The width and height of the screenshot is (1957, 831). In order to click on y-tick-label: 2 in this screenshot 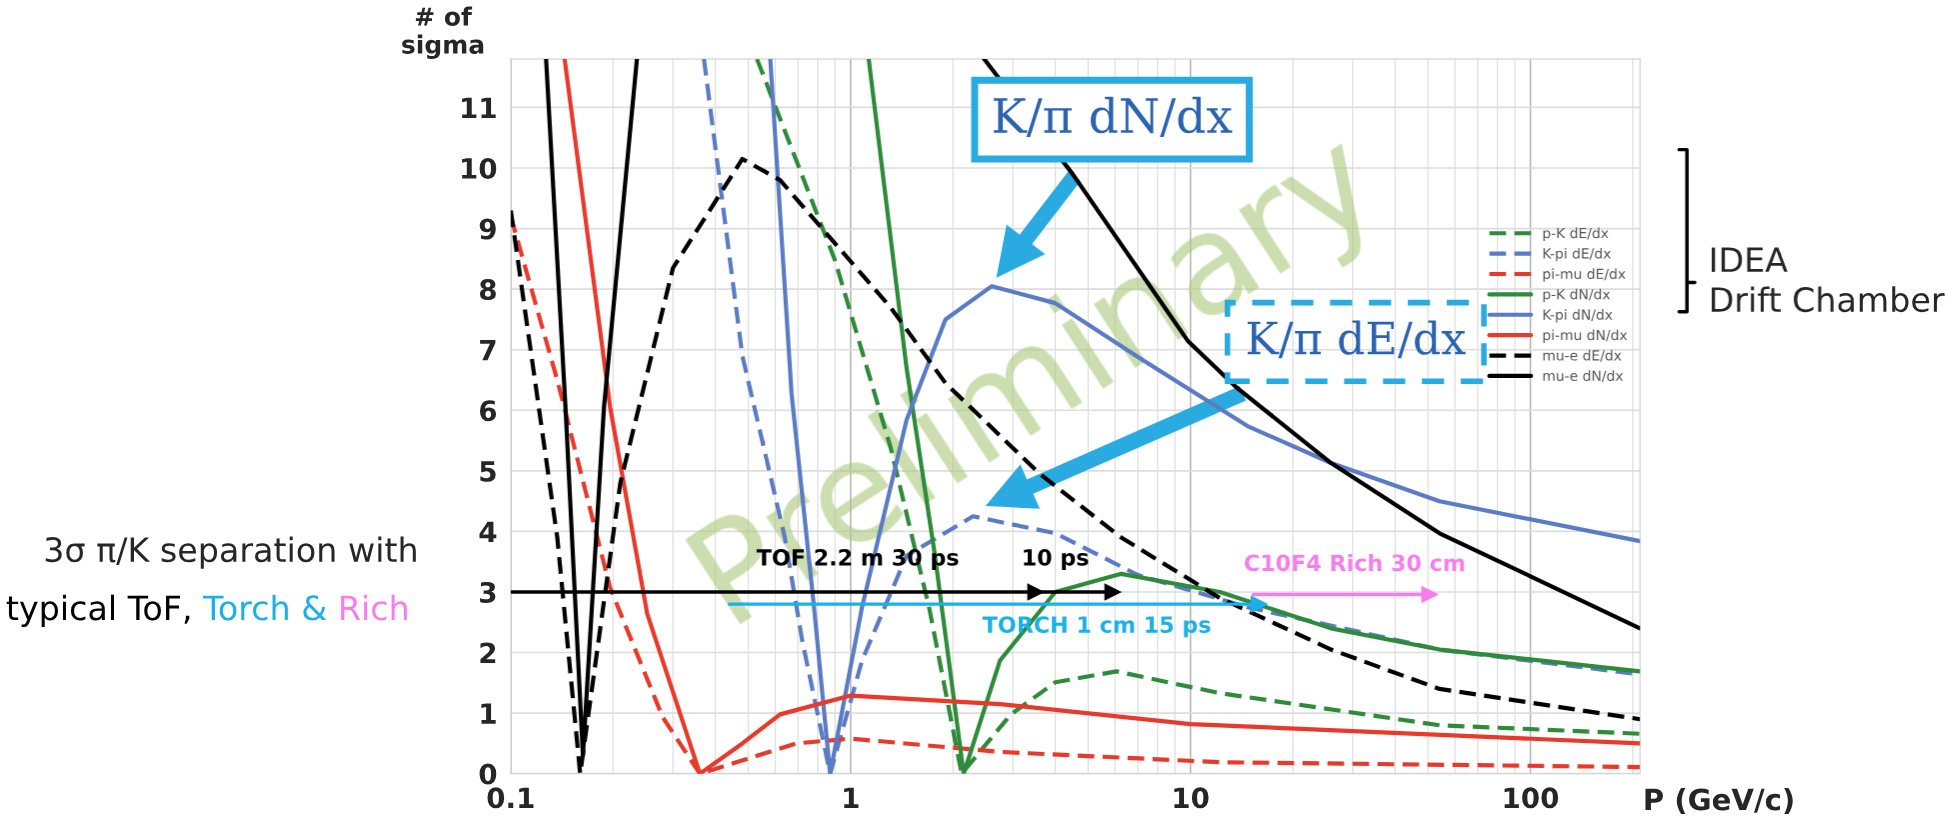, I will do `click(488, 653)`.